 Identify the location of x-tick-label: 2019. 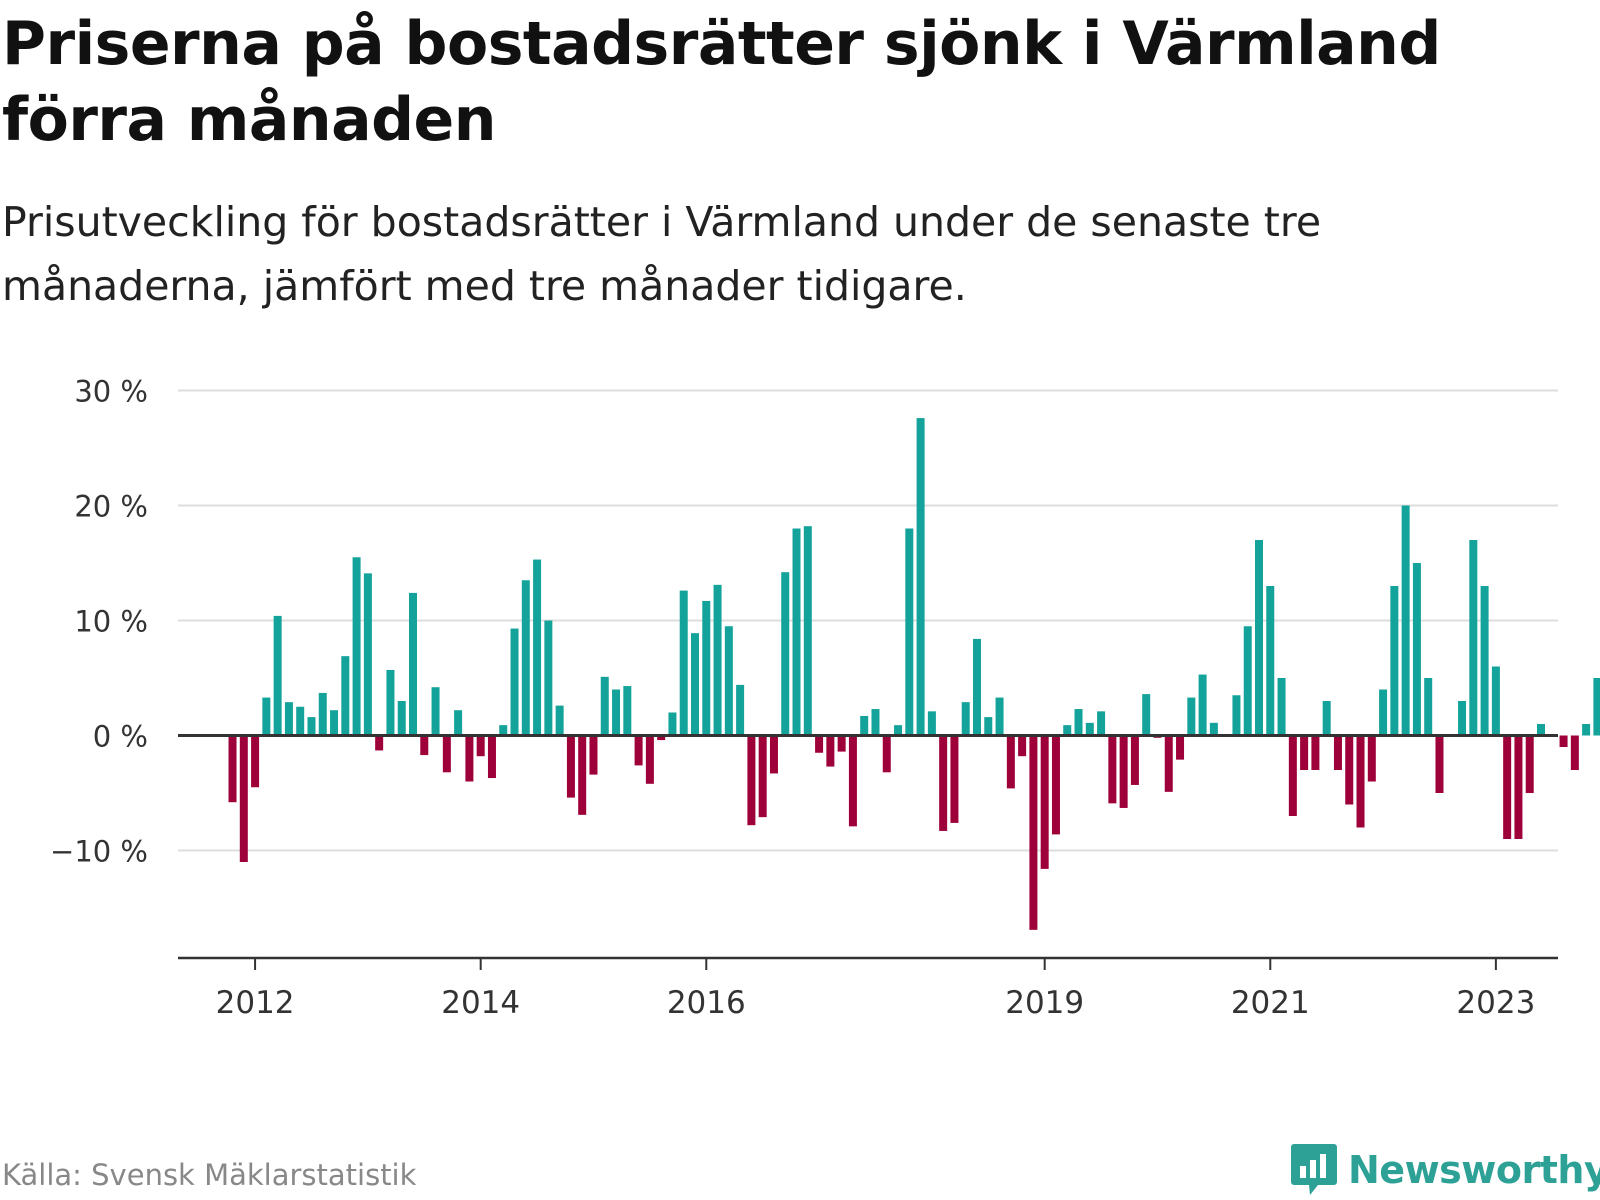
(1044, 1003).